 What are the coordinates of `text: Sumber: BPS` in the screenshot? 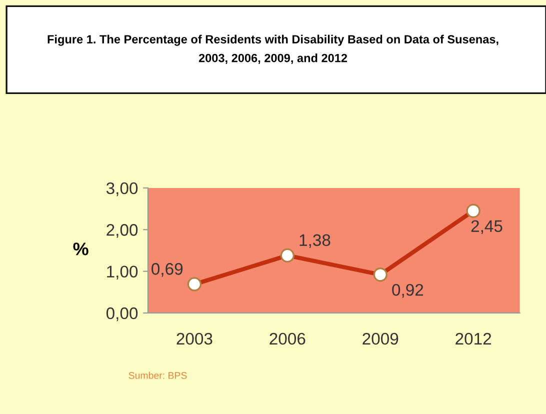 It's located at (157, 375).